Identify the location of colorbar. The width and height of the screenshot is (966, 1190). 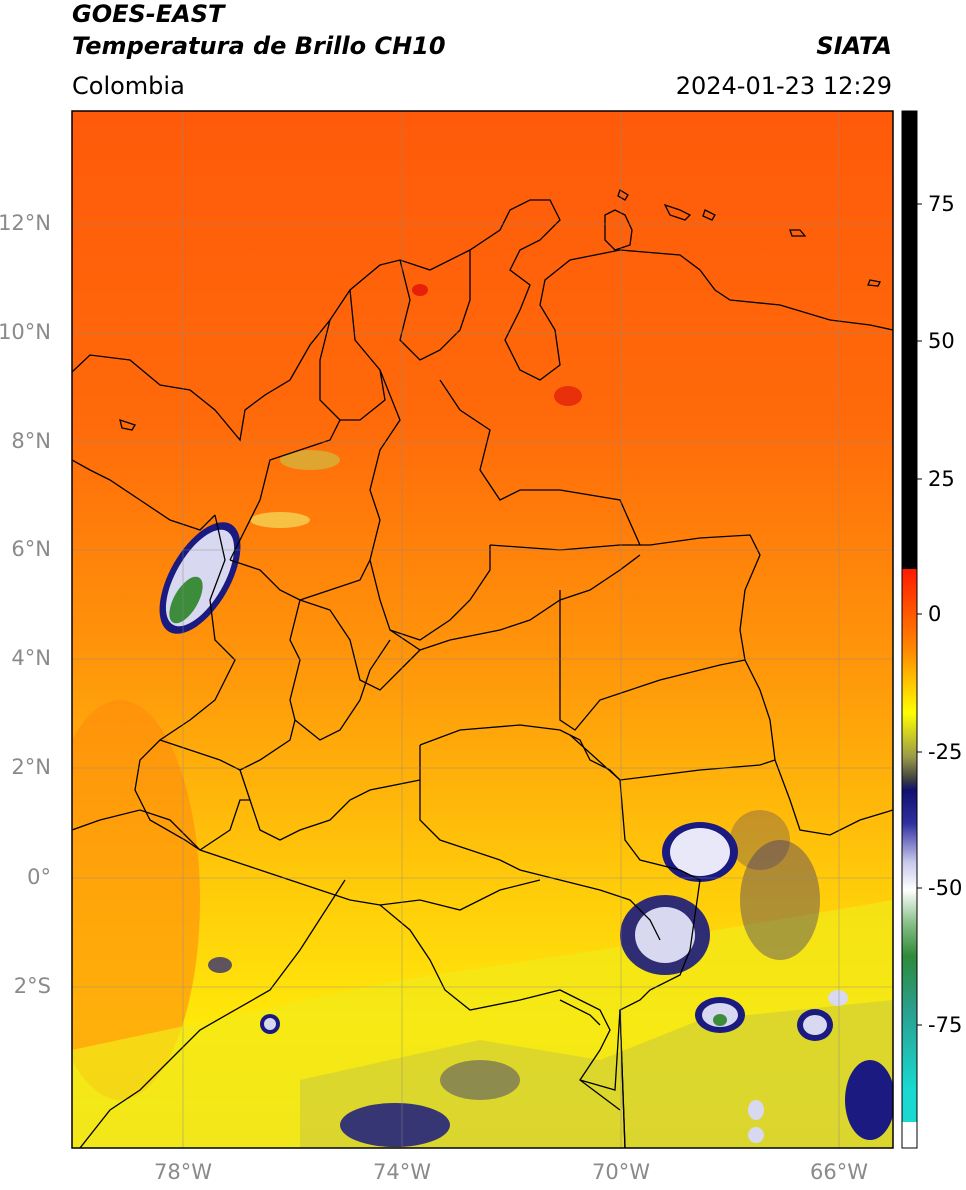
(911, 629).